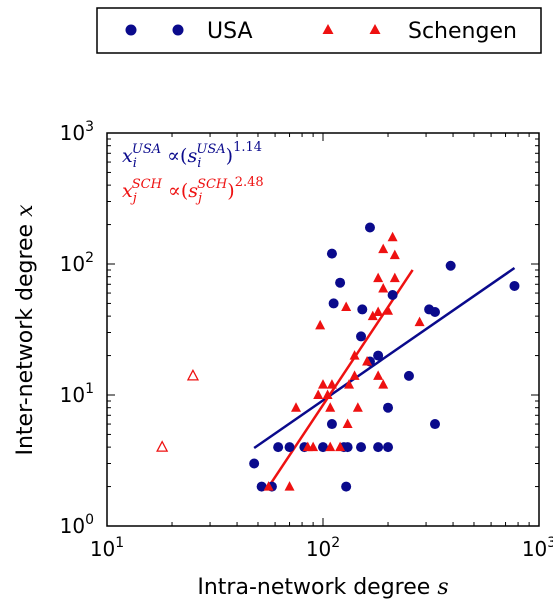  What do you see at coordinates (77, 394) in the screenshot?
I see `y-tick-label: 10¹` at bounding box center [77, 394].